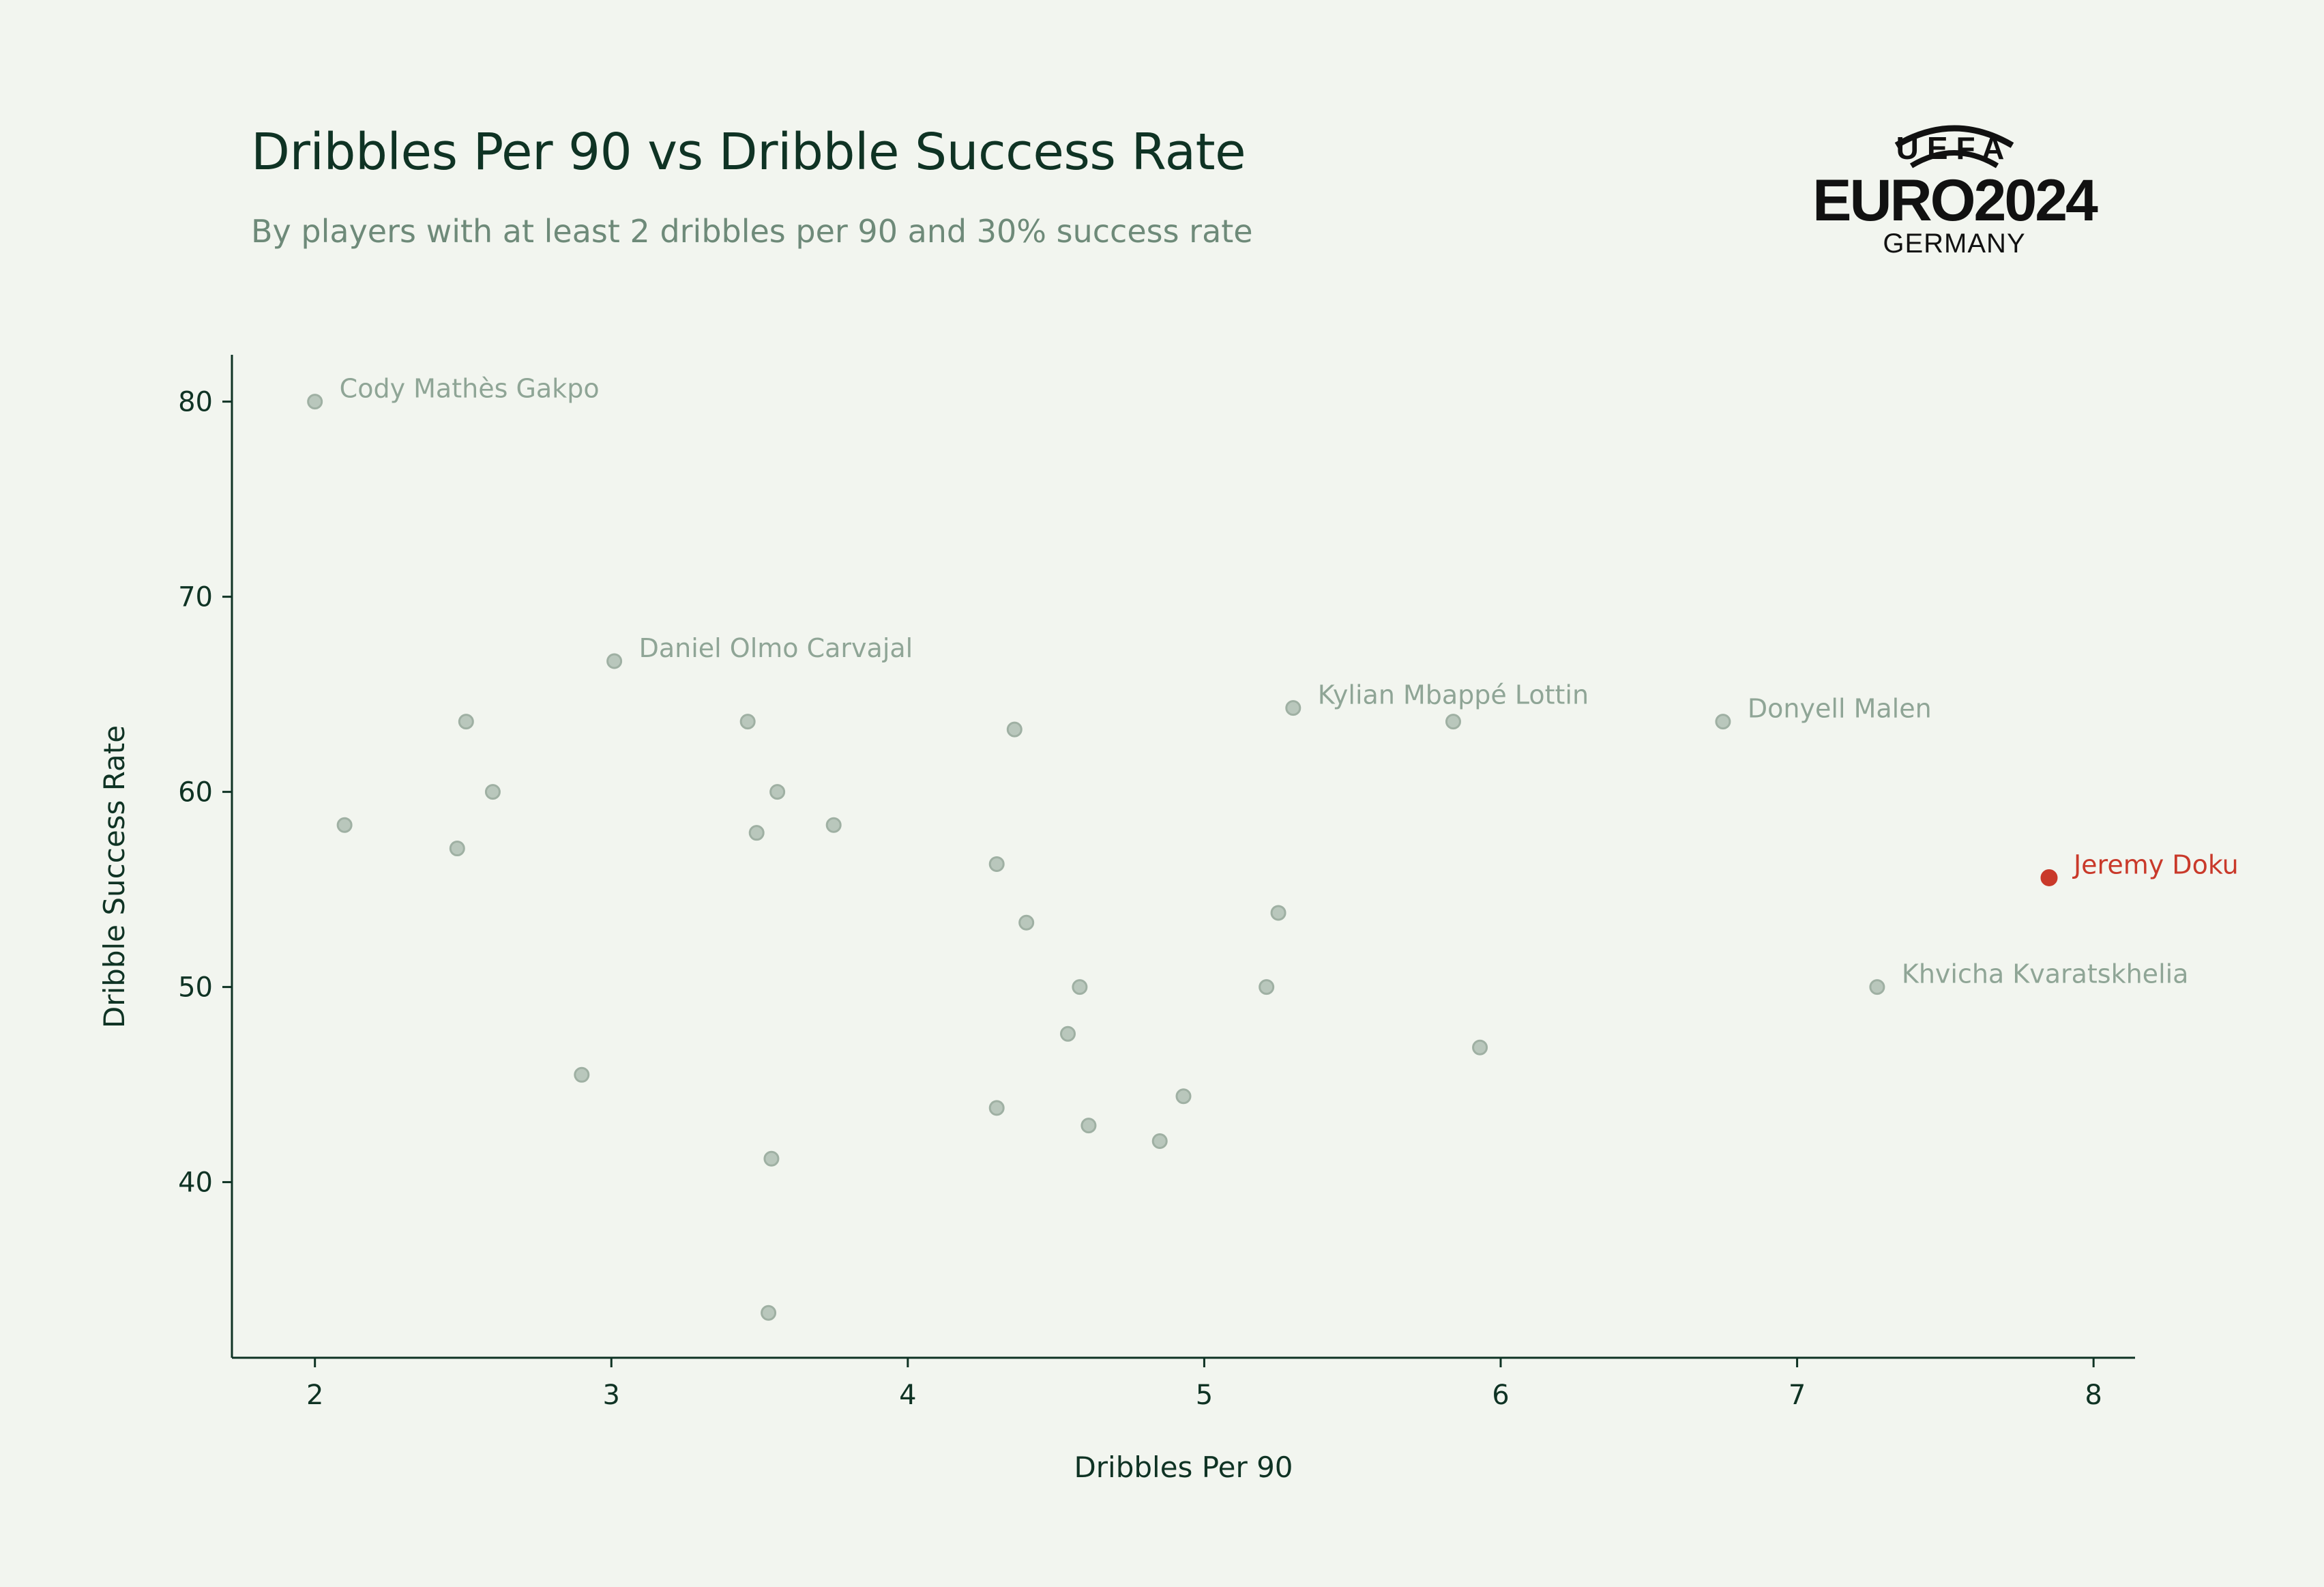  What do you see at coordinates (195, 597) in the screenshot?
I see `y-tick-label: 70` at bounding box center [195, 597].